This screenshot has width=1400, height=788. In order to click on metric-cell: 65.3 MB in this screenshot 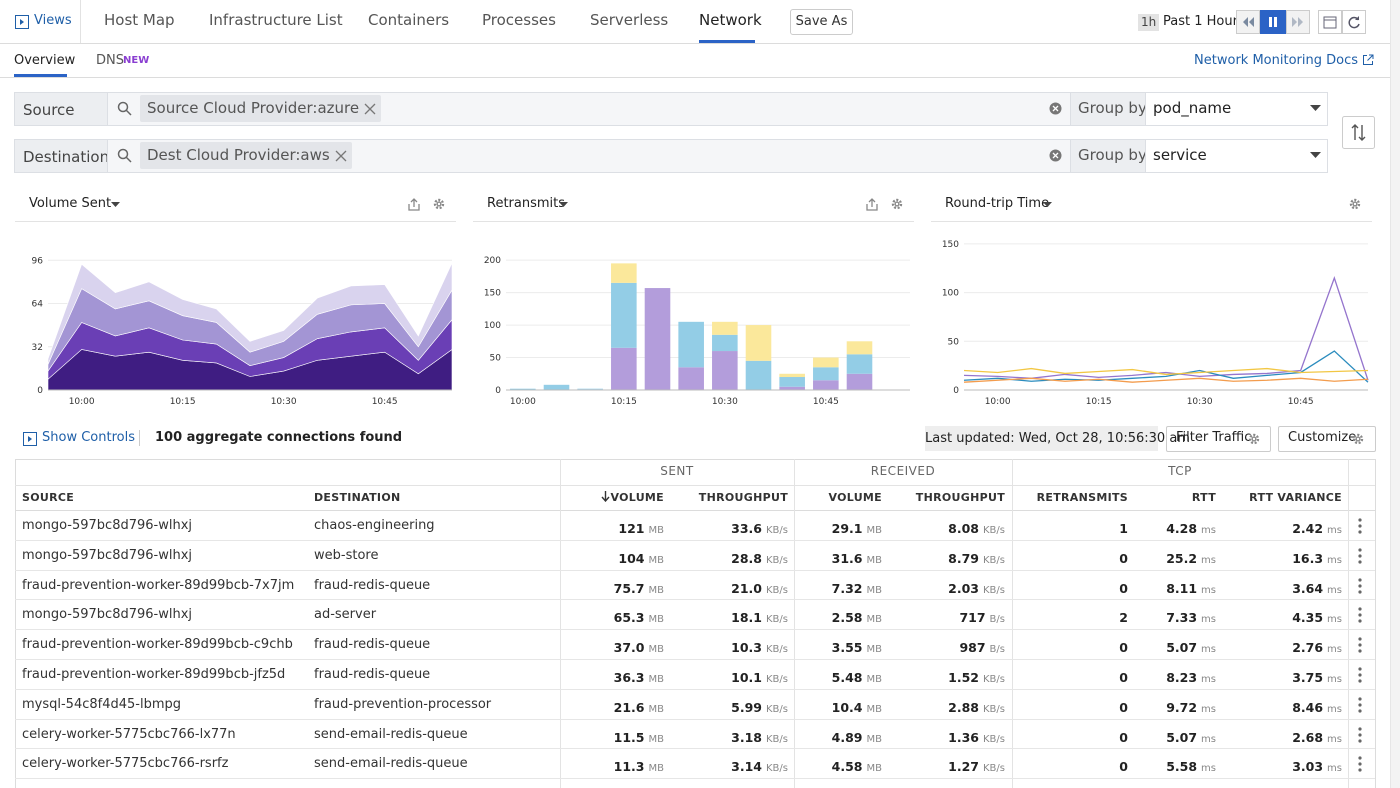, I will do `click(639, 616)`.